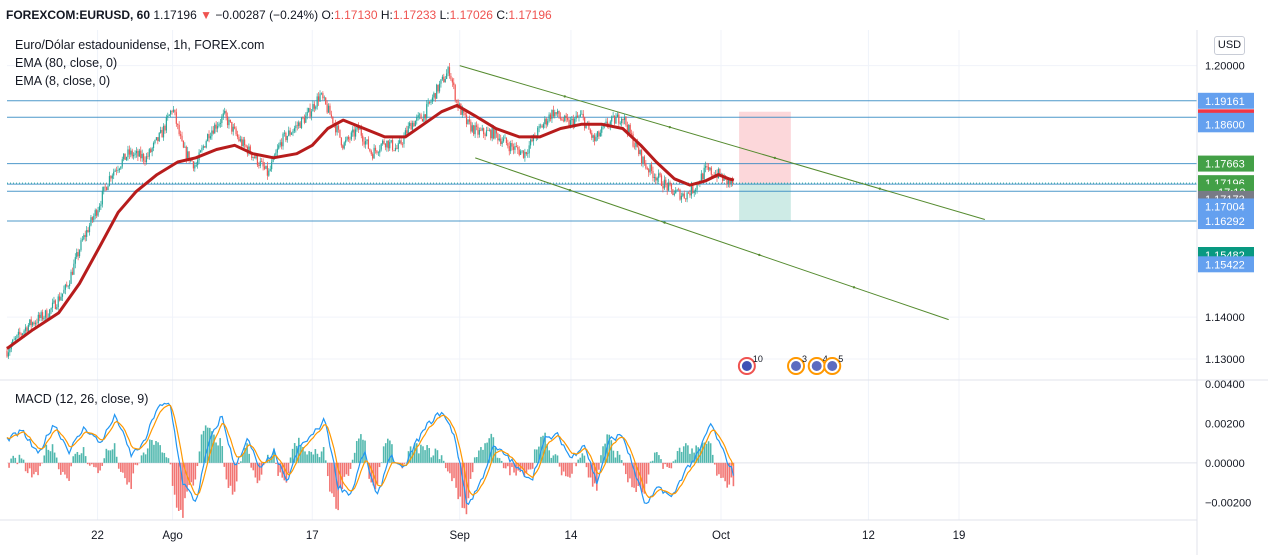 This screenshot has width=1268, height=555. What do you see at coordinates (63, 81) in the screenshot?
I see `ema8-legend: EMA (8, close, 0)` at bounding box center [63, 81].